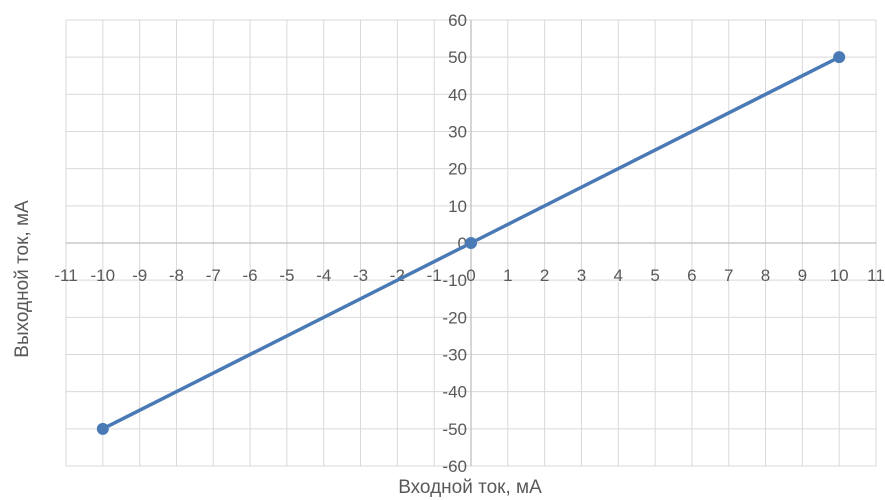 Image resolution: width=885 pixels, height=500 pixels. Describe the element at coordinates (876, 275) in the screenshot. I see `x-tick-label: 11` at that location.